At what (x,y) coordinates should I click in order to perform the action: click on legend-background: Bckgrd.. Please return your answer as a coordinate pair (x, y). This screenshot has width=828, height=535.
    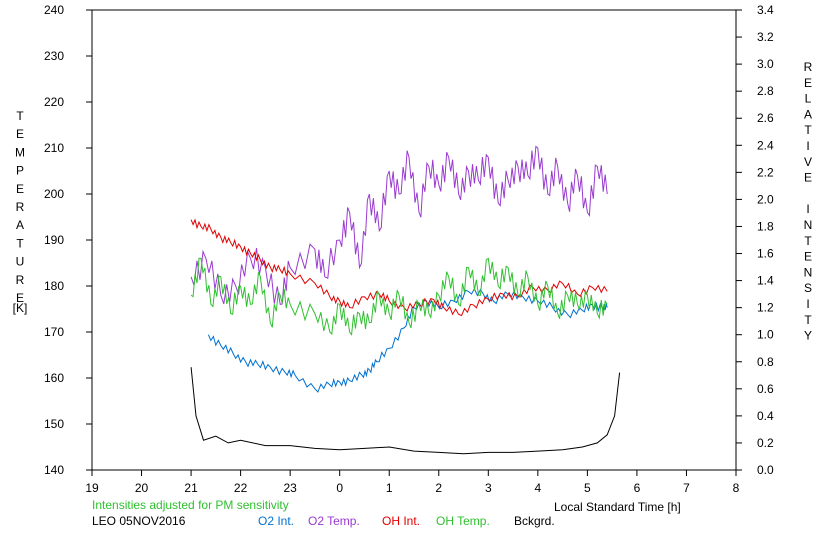
    Looking at the image, I should click on (534, 521).